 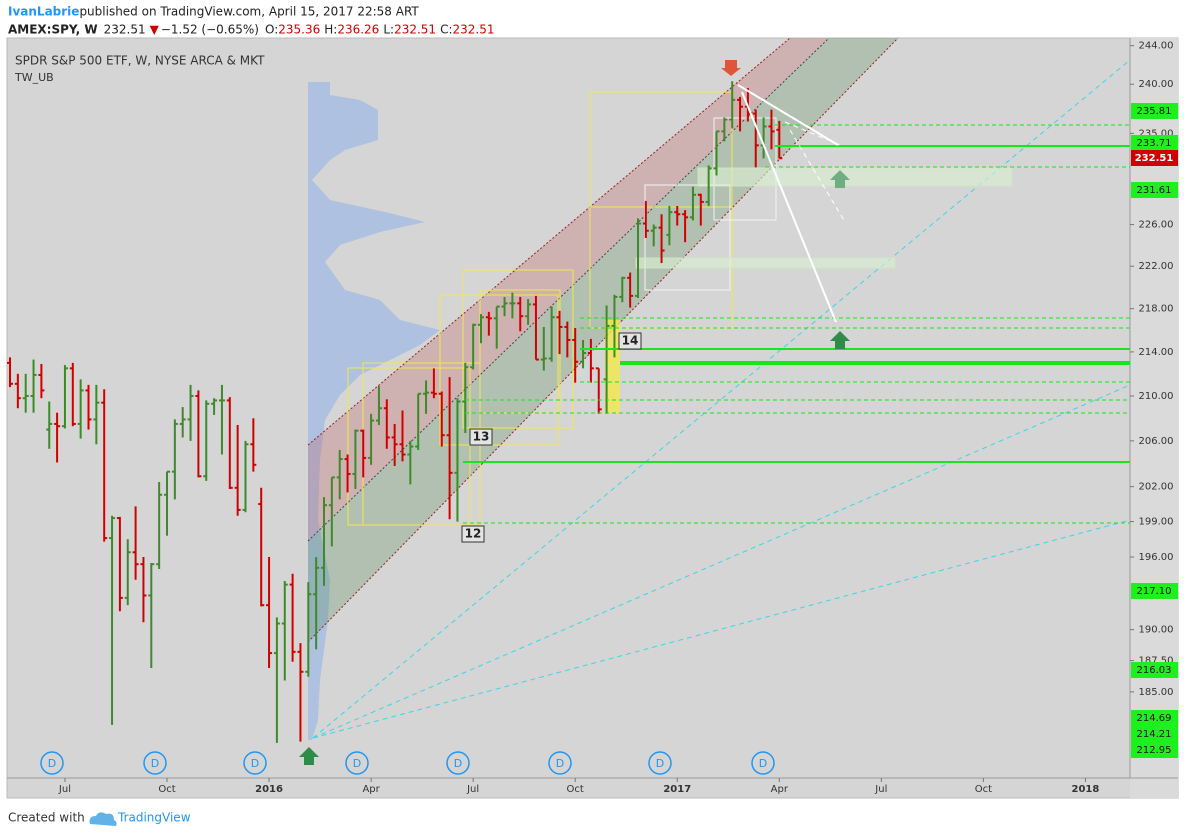 I want to click on y-tick-label: 210.00, so click(x=1156, y=396).